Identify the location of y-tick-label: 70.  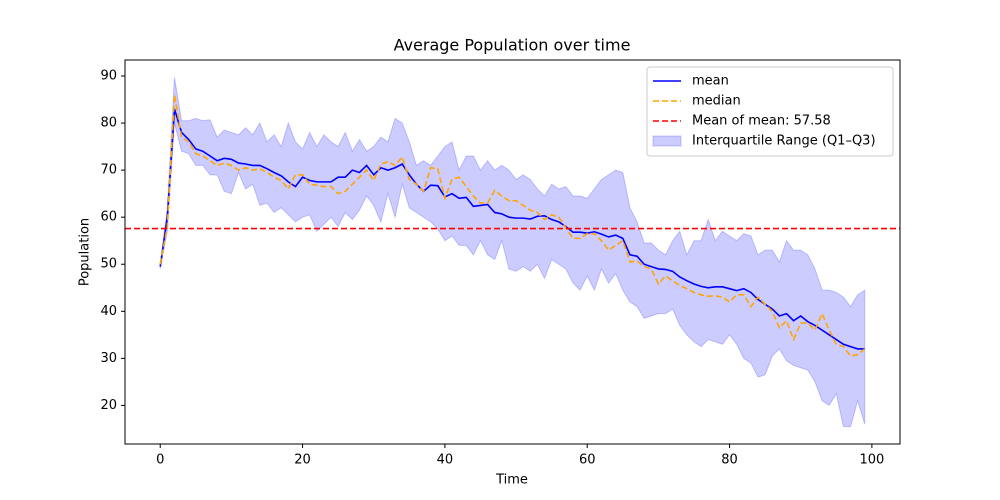
(108, 170).